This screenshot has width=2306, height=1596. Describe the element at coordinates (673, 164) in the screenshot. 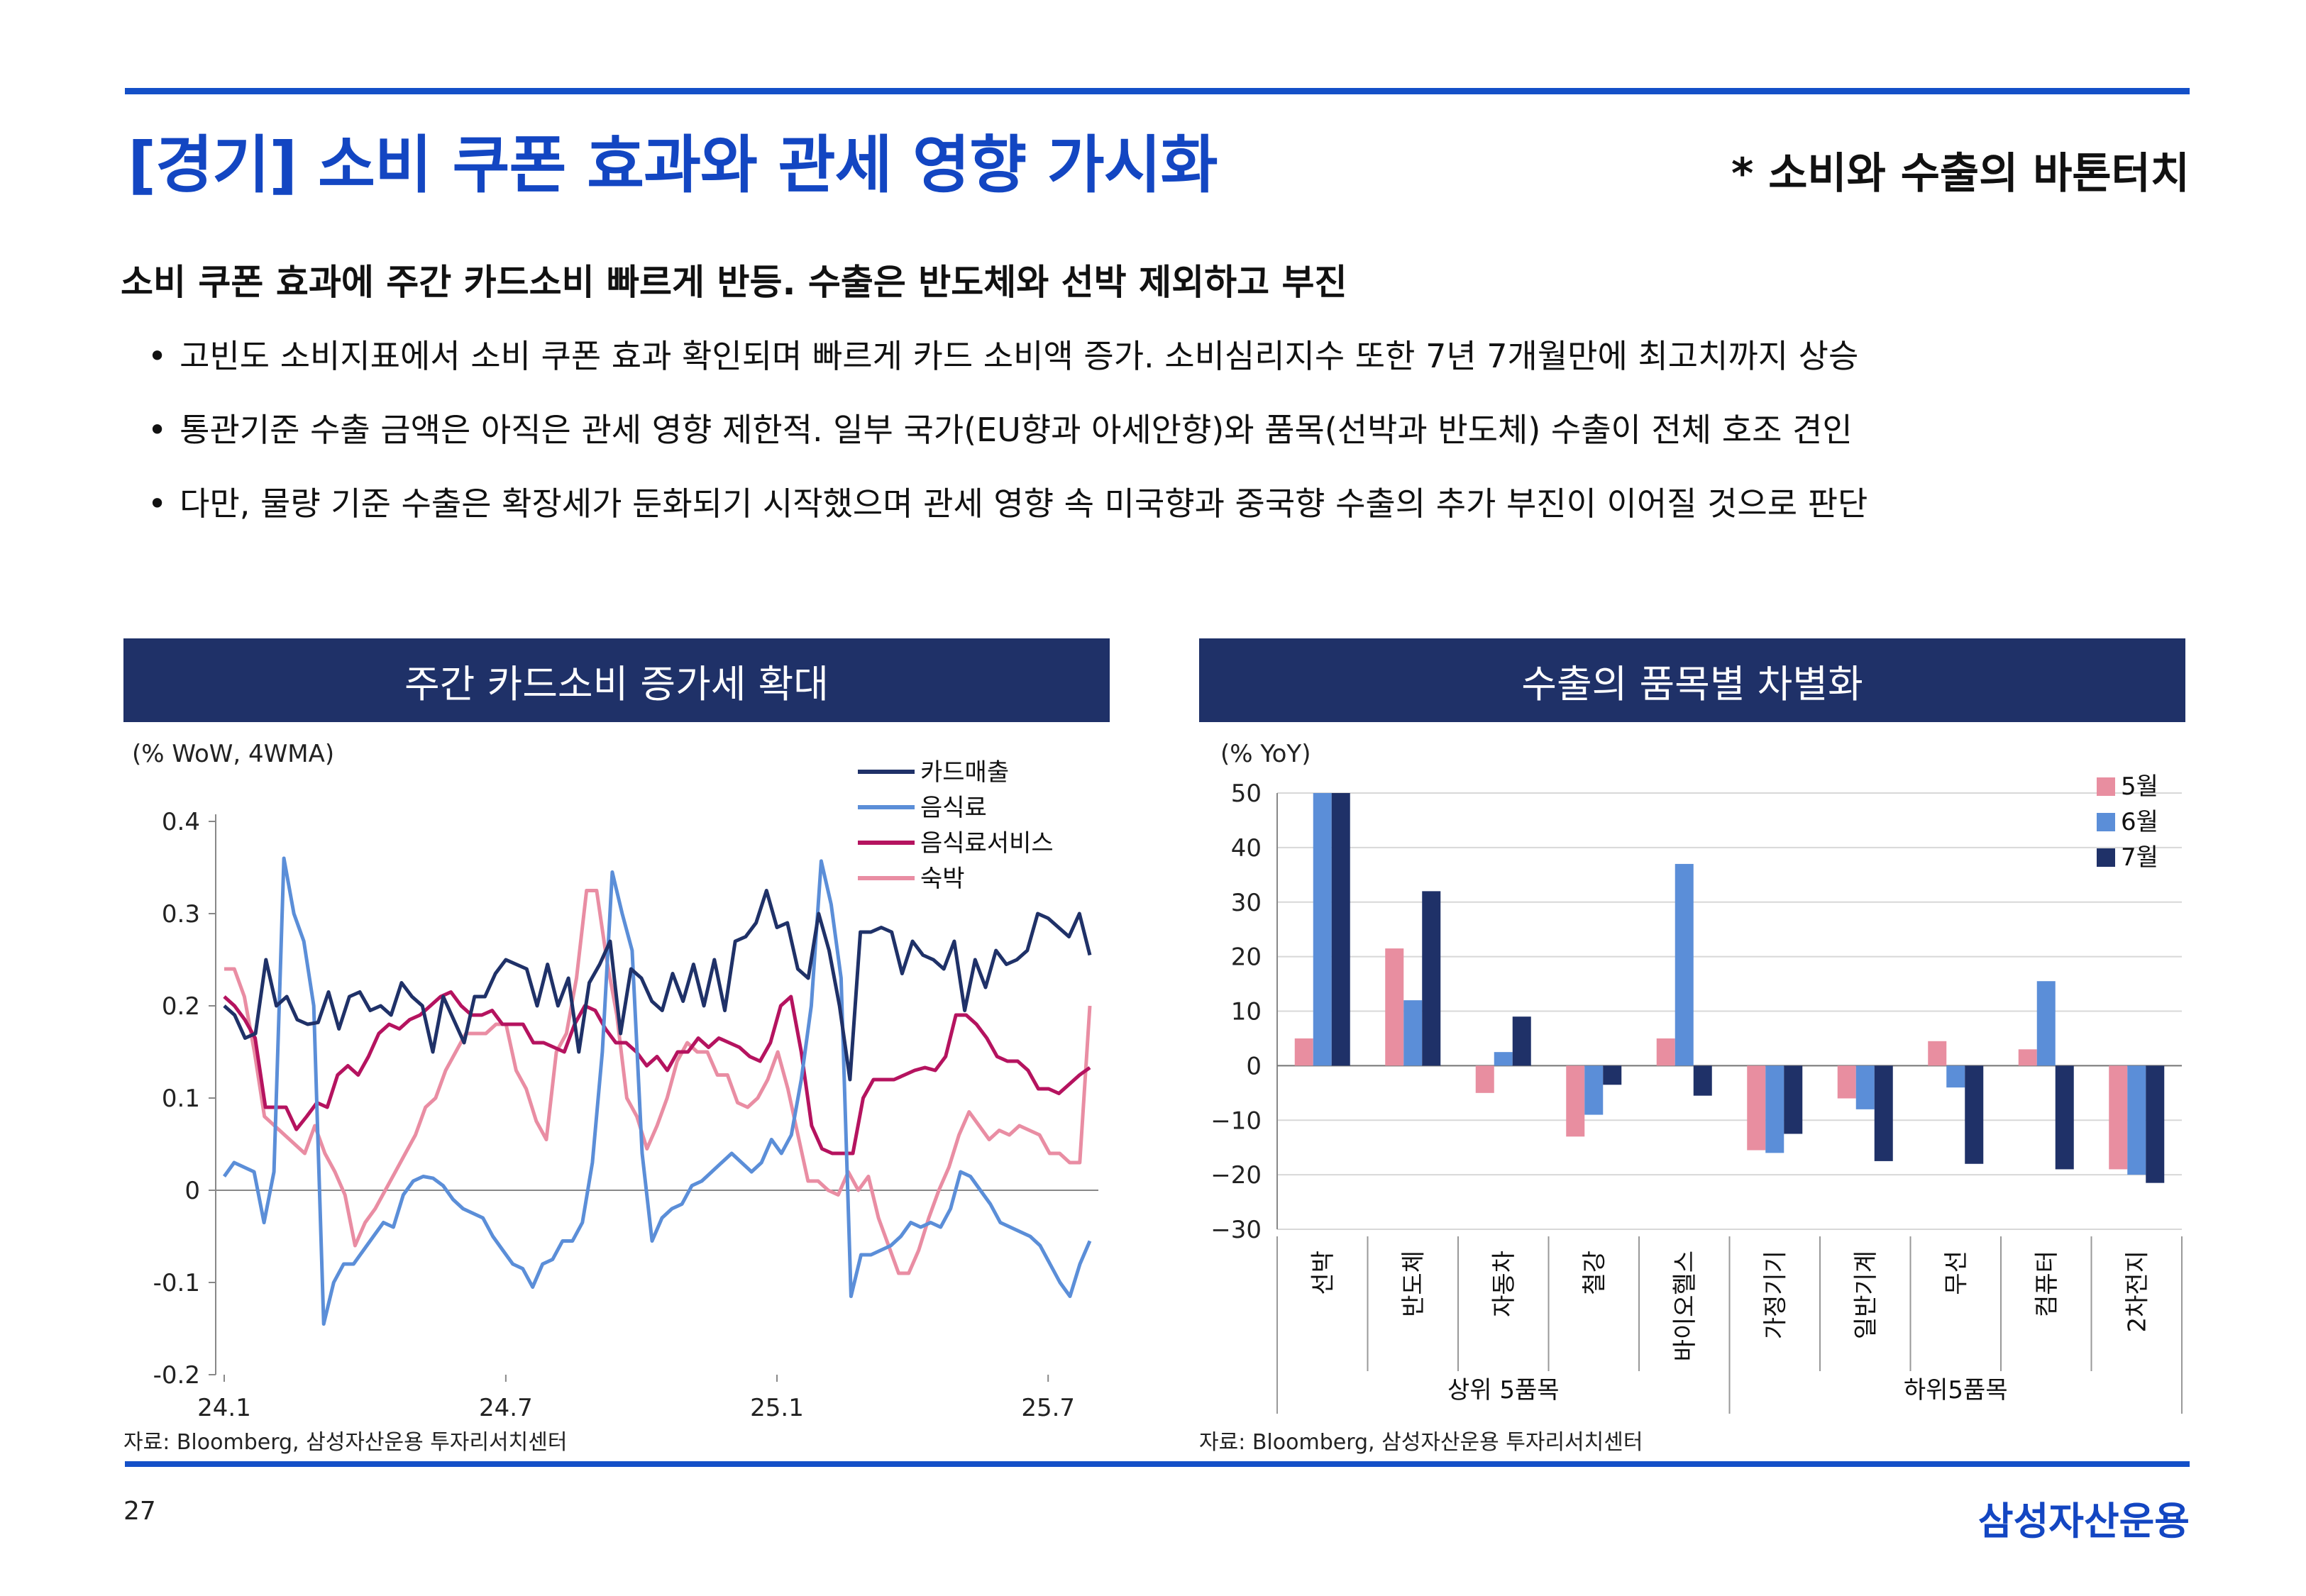

I see `page-title: [경기] 소비 쿠폰 효과와 관세 영향 가시화` at that location.